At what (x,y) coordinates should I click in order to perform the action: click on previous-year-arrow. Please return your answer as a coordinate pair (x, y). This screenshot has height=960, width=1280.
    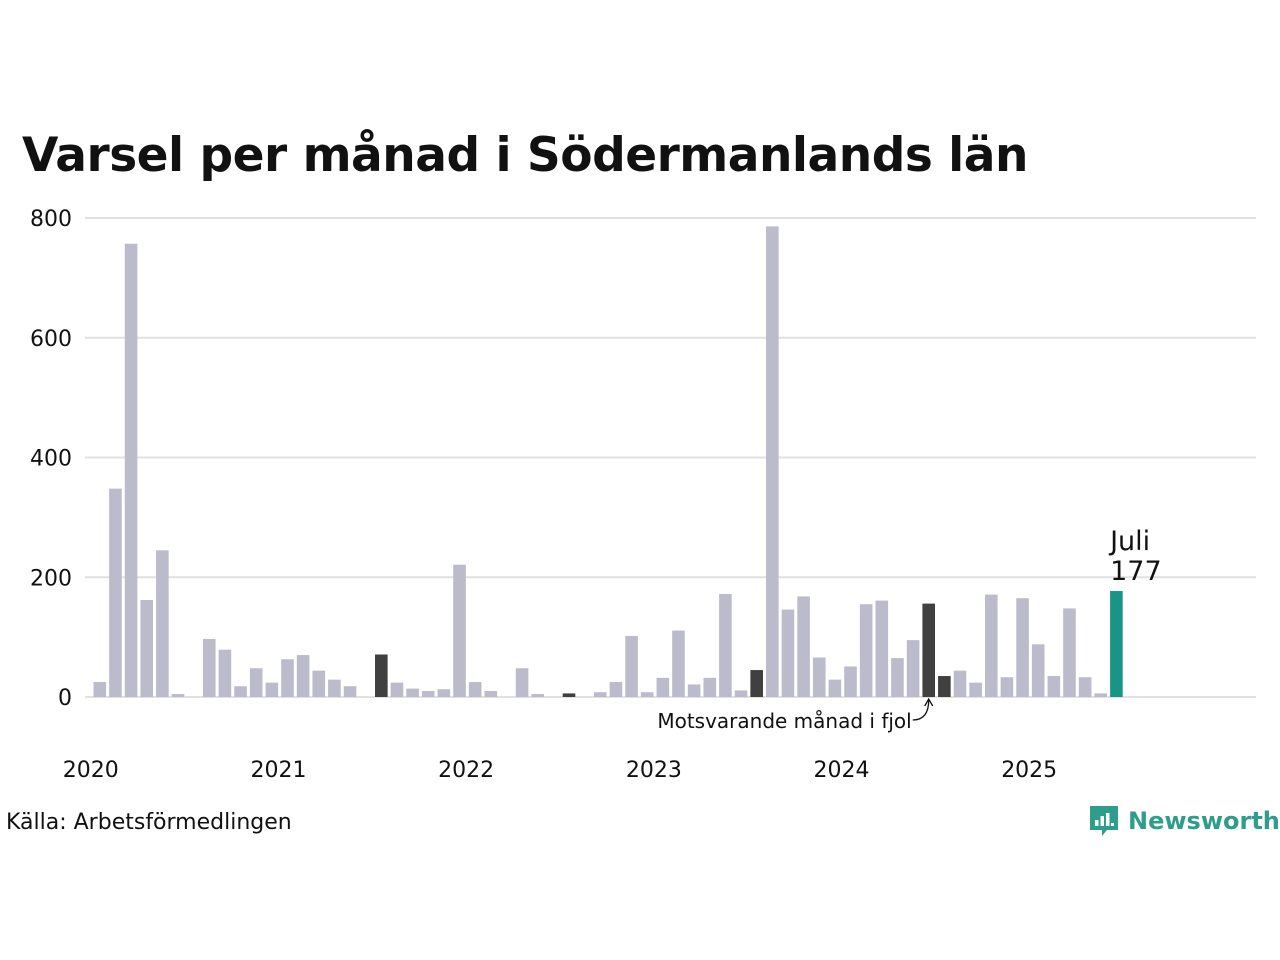
    Looking at the image, I should click on (921, 710).